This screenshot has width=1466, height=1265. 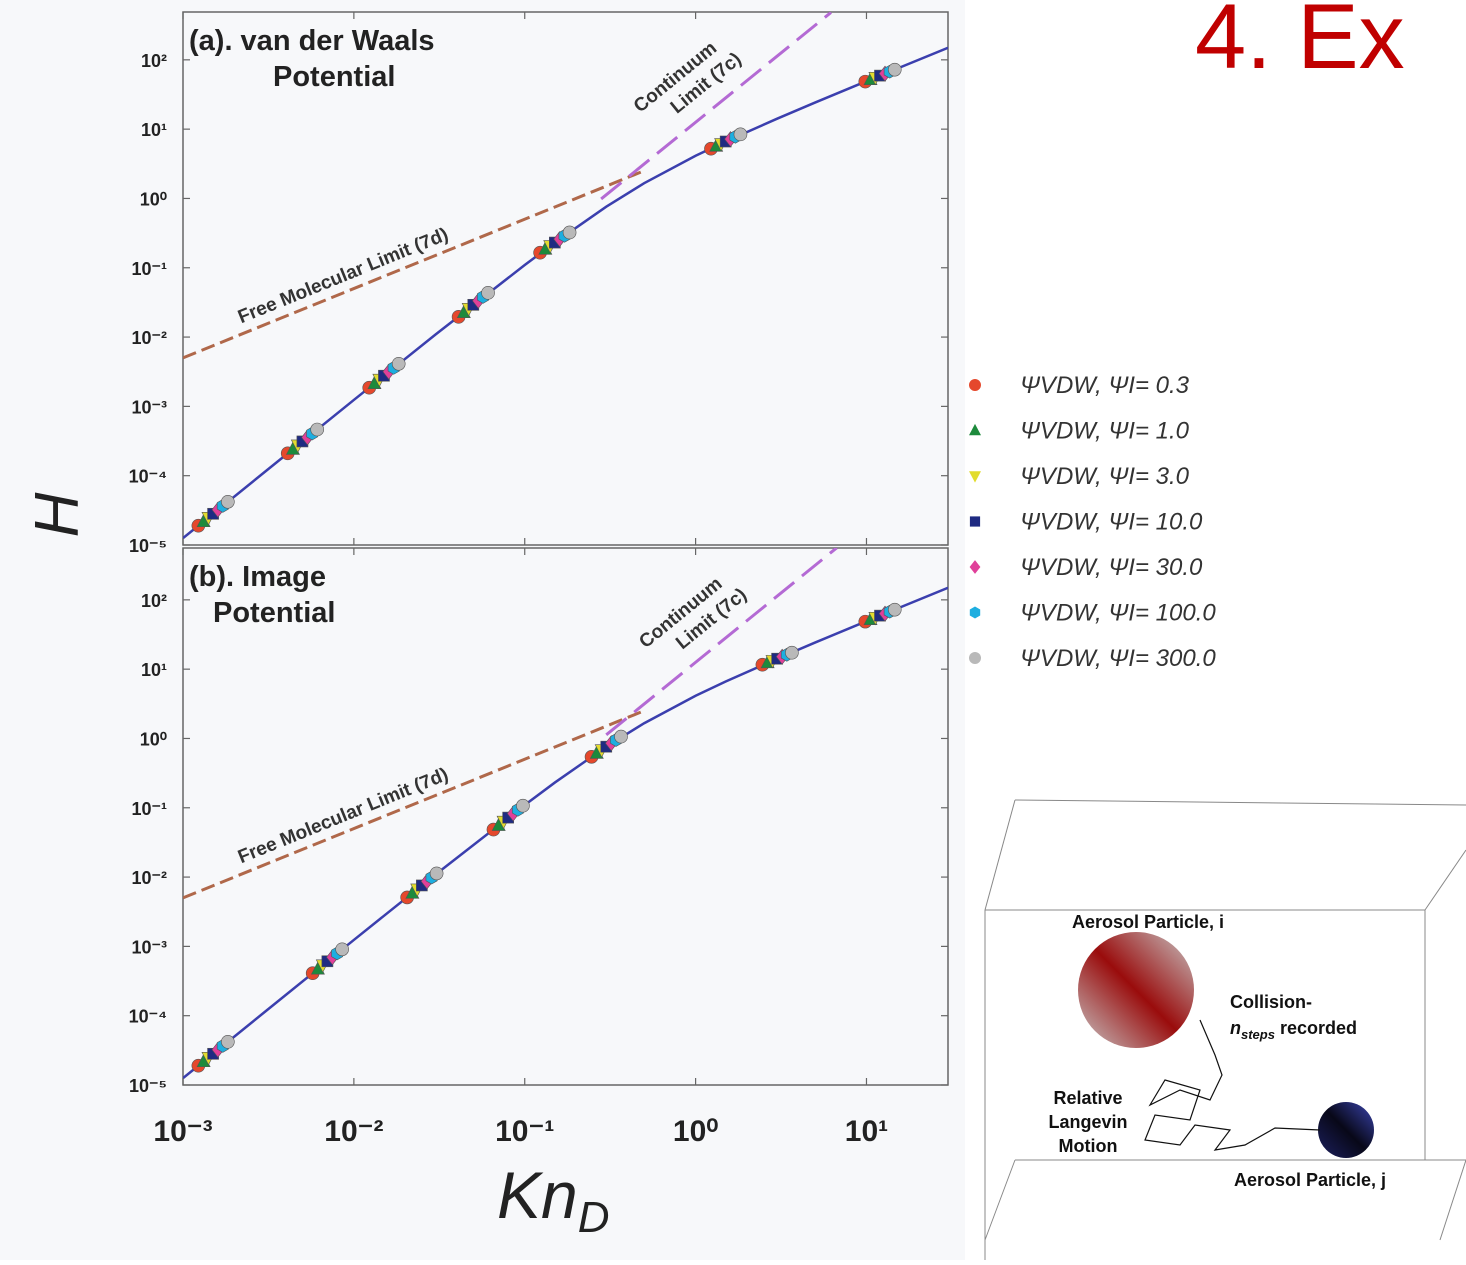 I want to click on legend-label: ΨVDW, ΨI= 30.0, so click(x=1111, y=567).